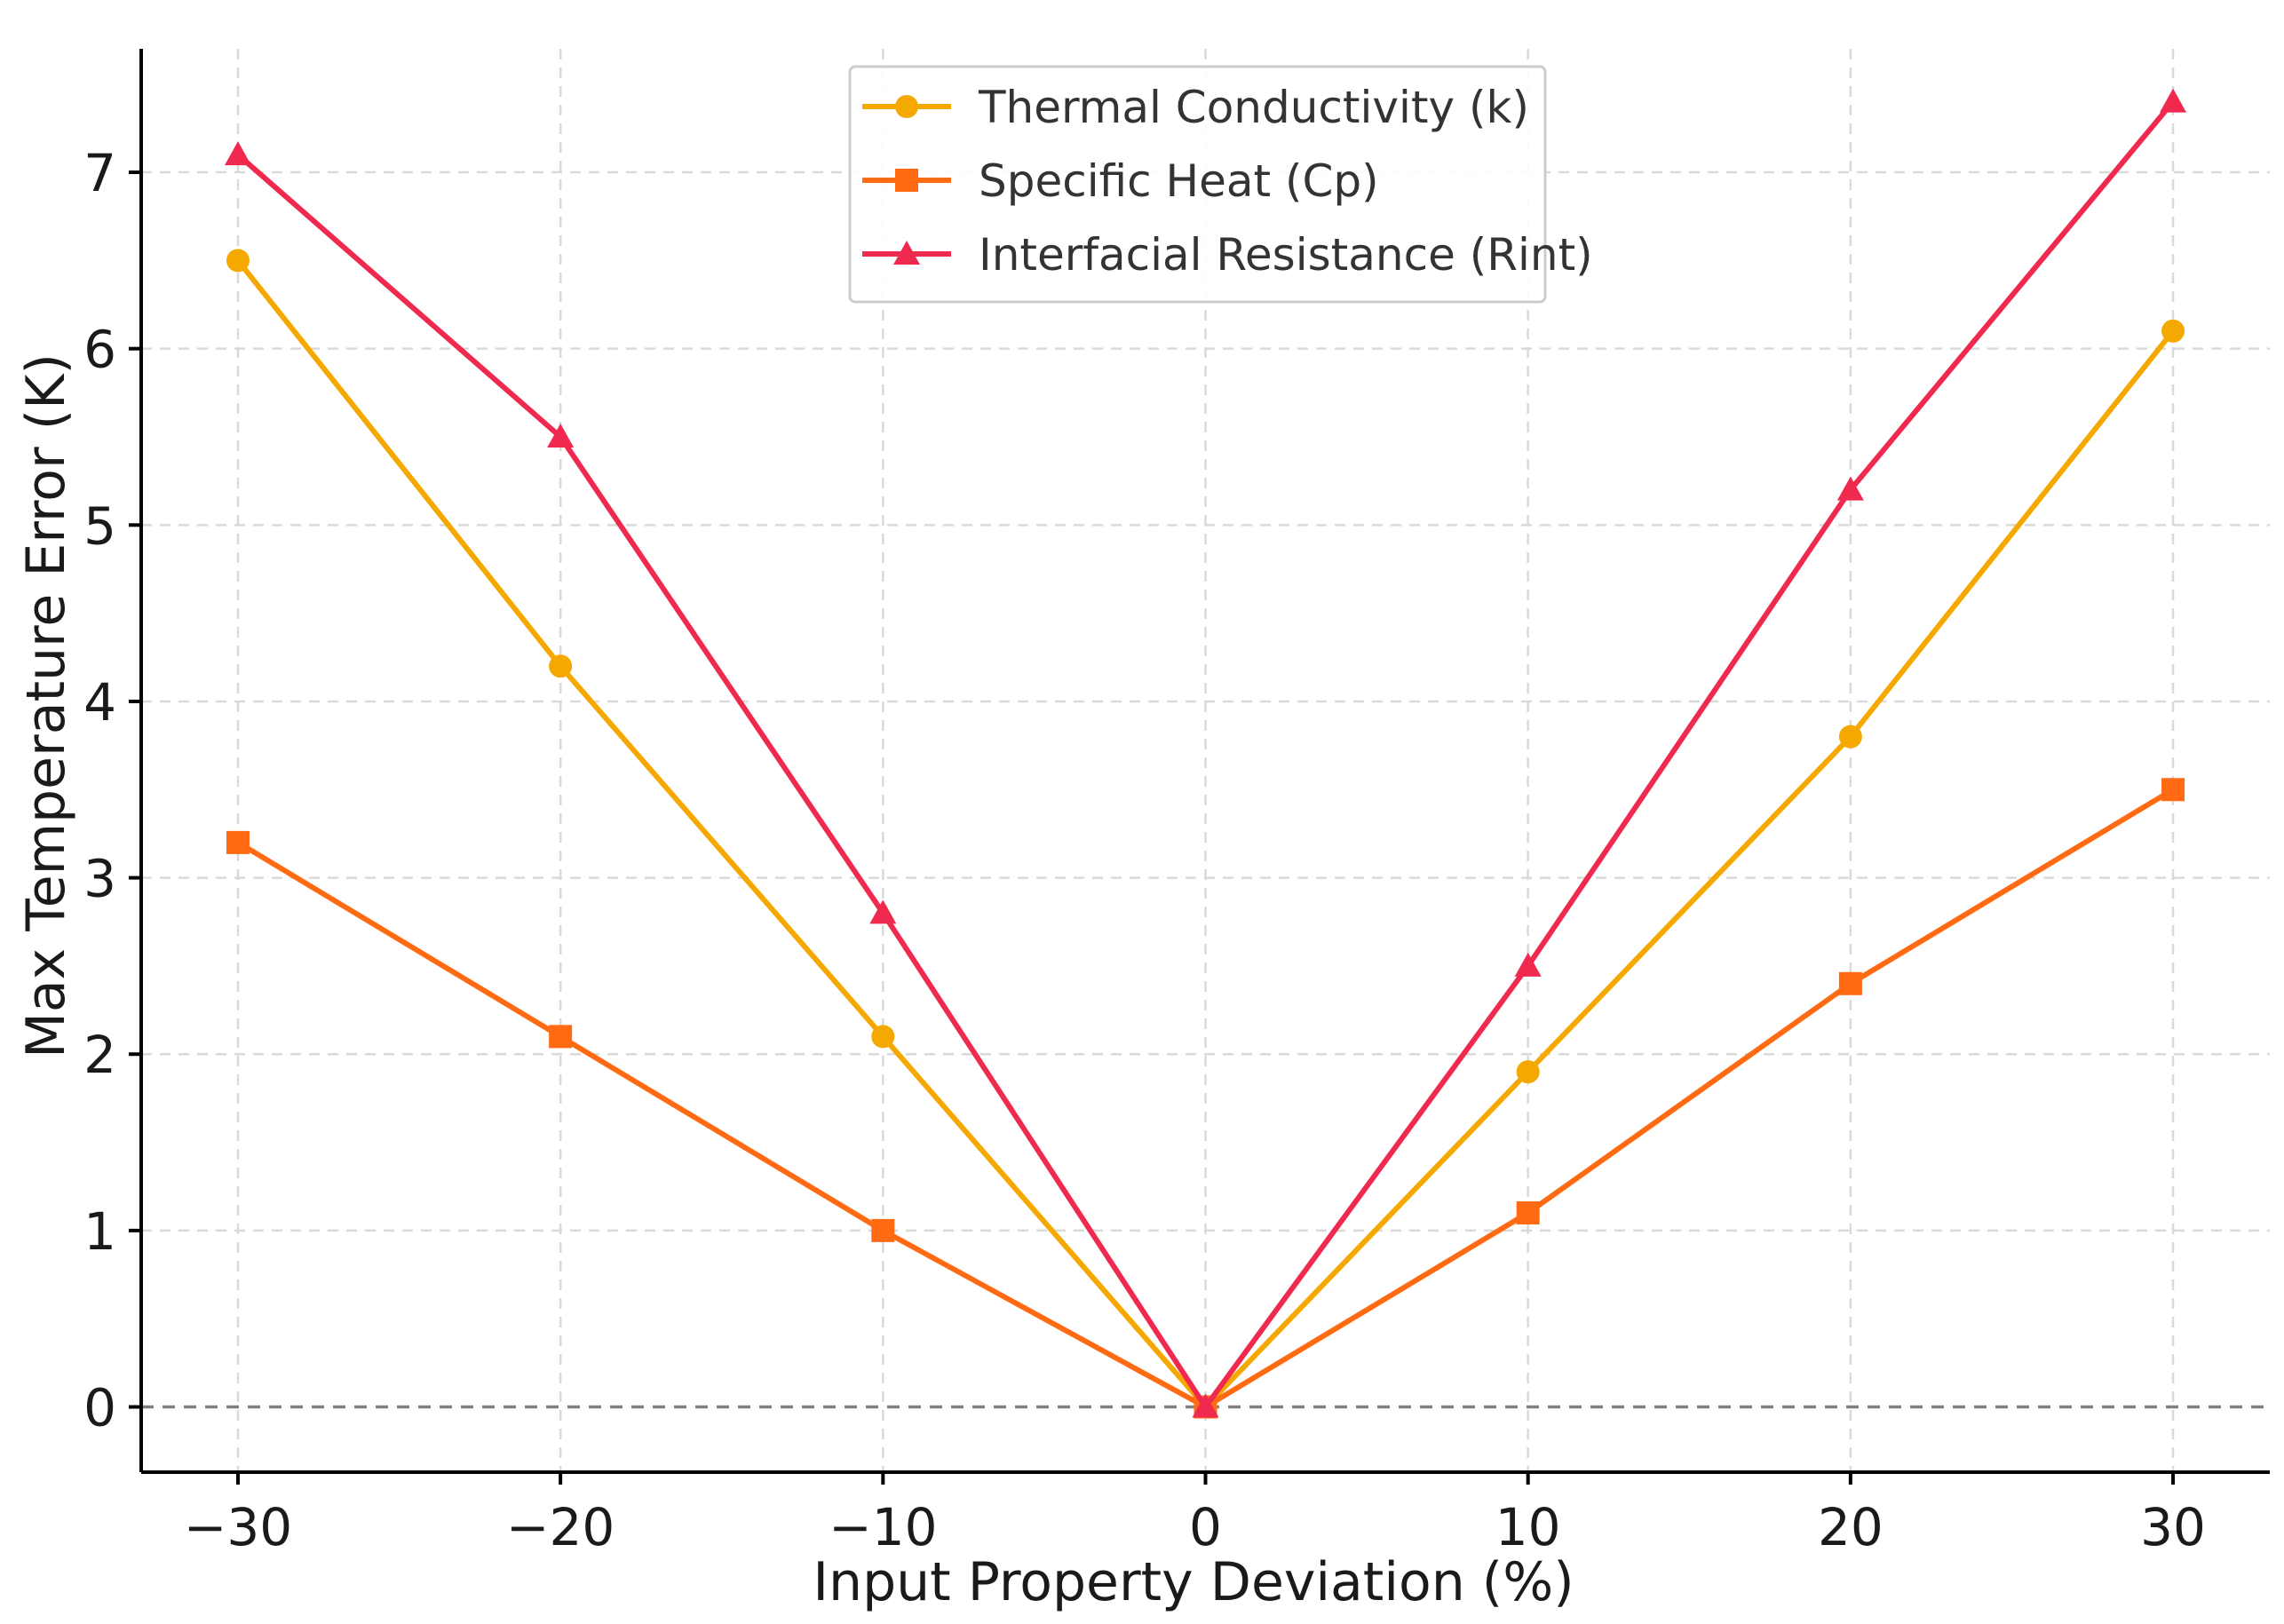 This screenshot has height=1624, width=2284. I want to click on legend-item-specific-heat: Specific Heat (Cp), so click(1120, 181).